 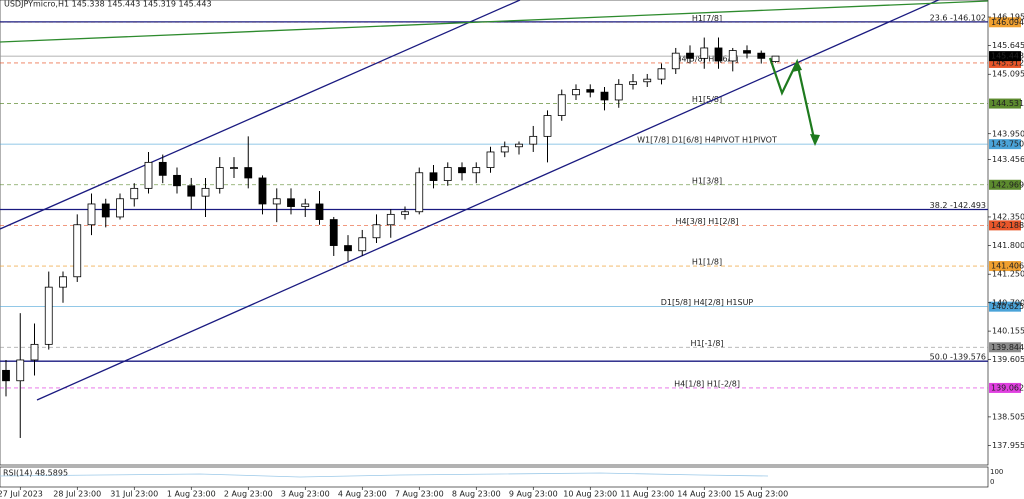 What do you see at coordinates (590, 494) in the screenshot?
I see `x-tick-label: 10 Aug 23:00` at bounding box center [590, 494].